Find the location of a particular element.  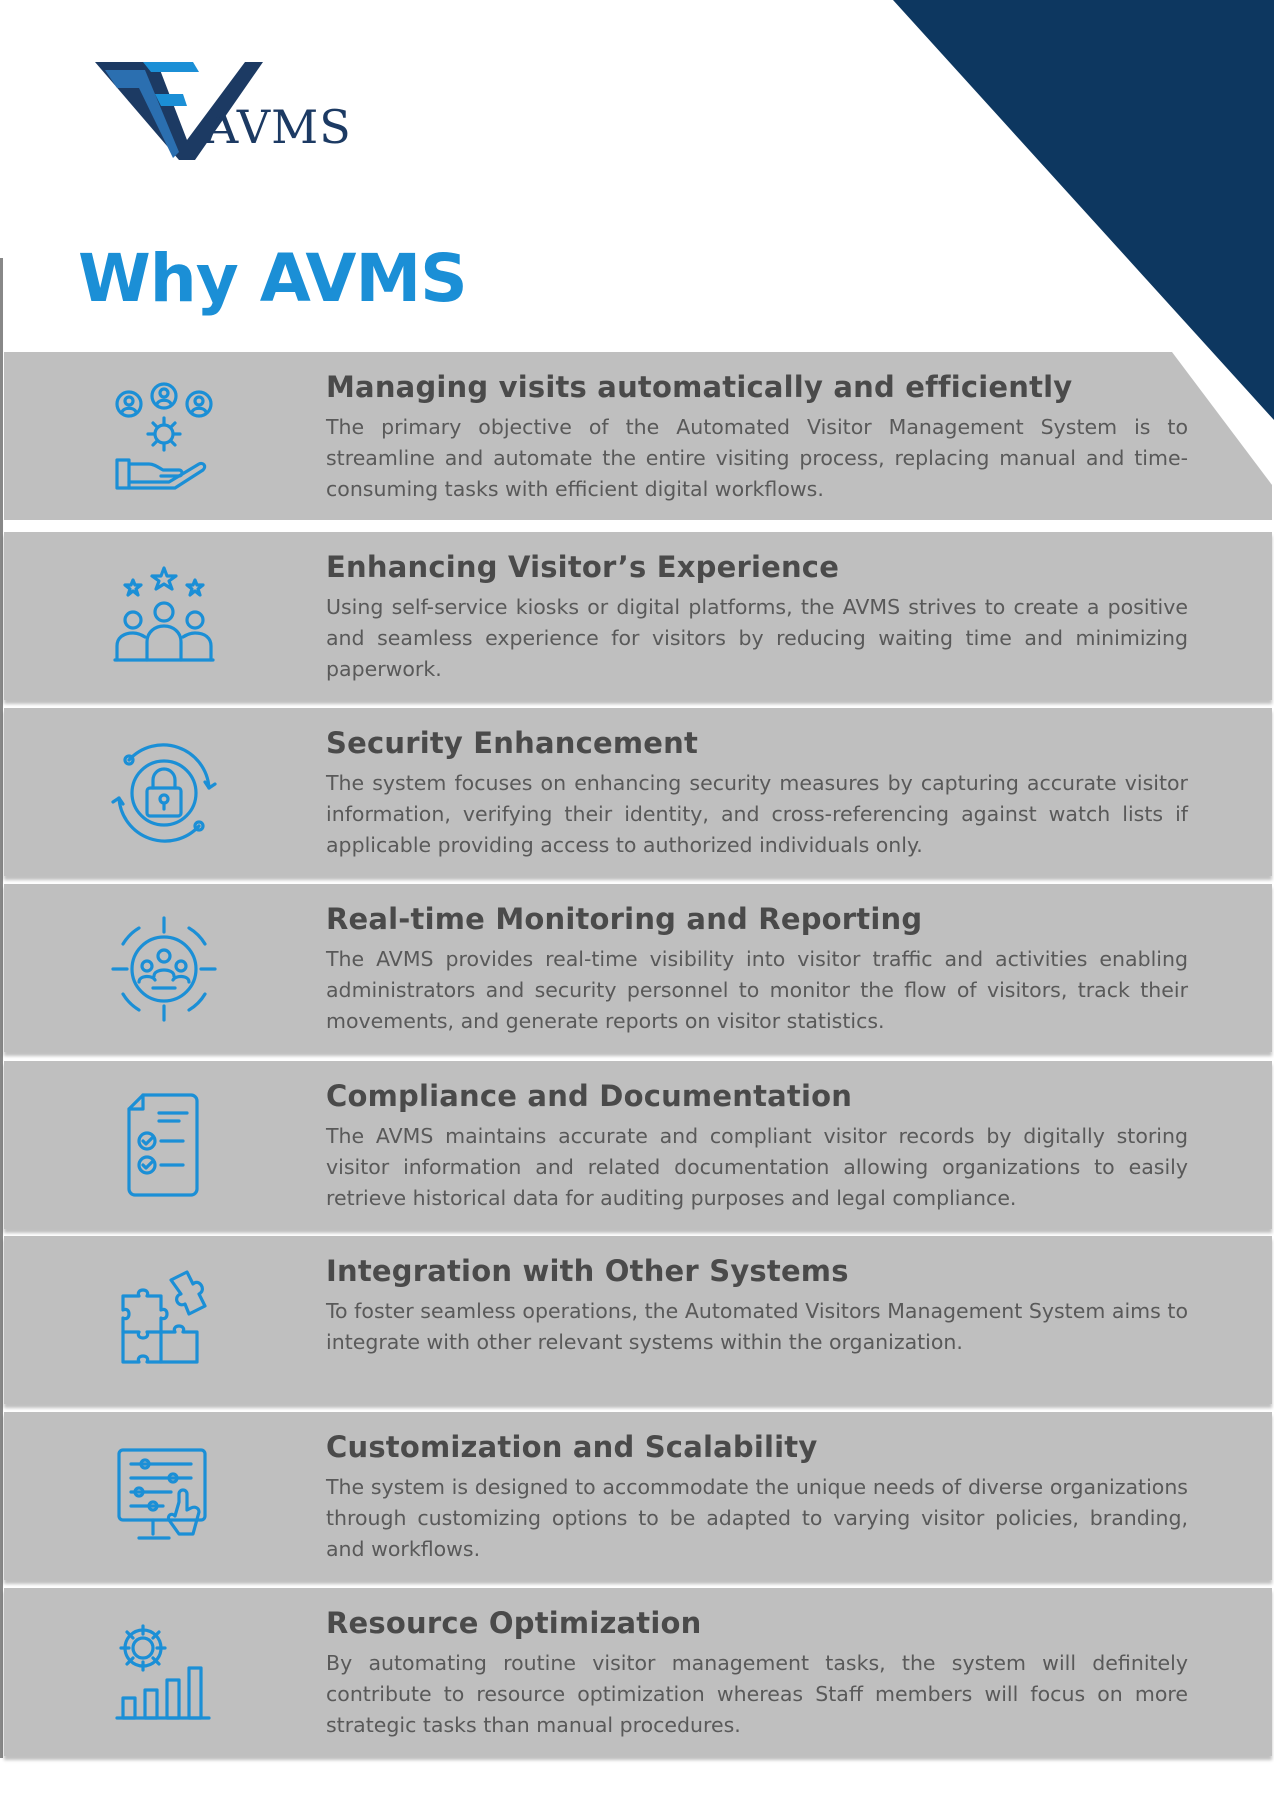

feature-title: Real-time Monitoring and Reporting is located at coordinates (624, 919).